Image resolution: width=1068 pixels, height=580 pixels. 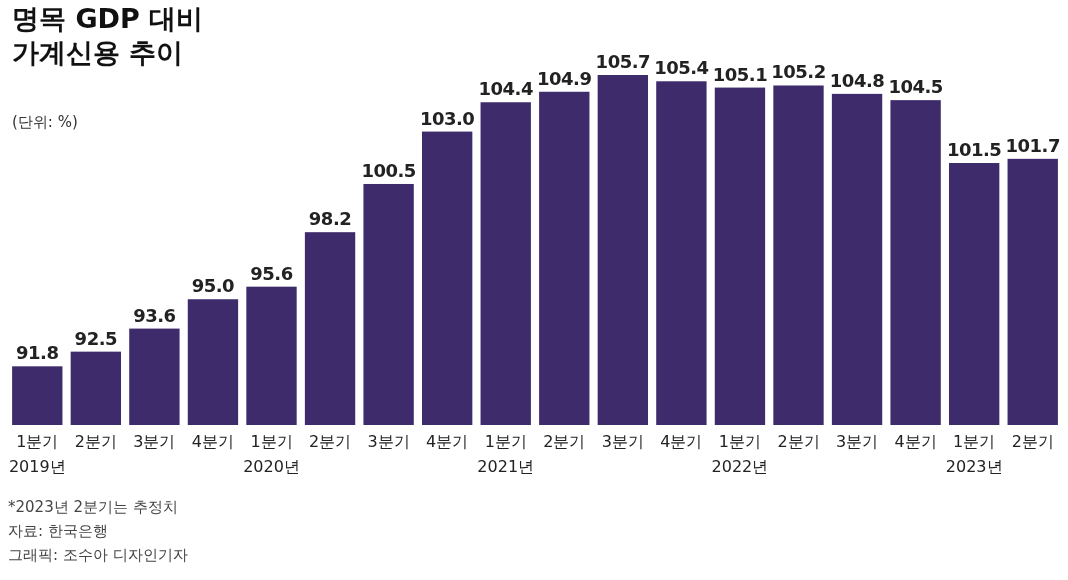 I want to click on data-label: 95.0, so click(x=213, y=286).